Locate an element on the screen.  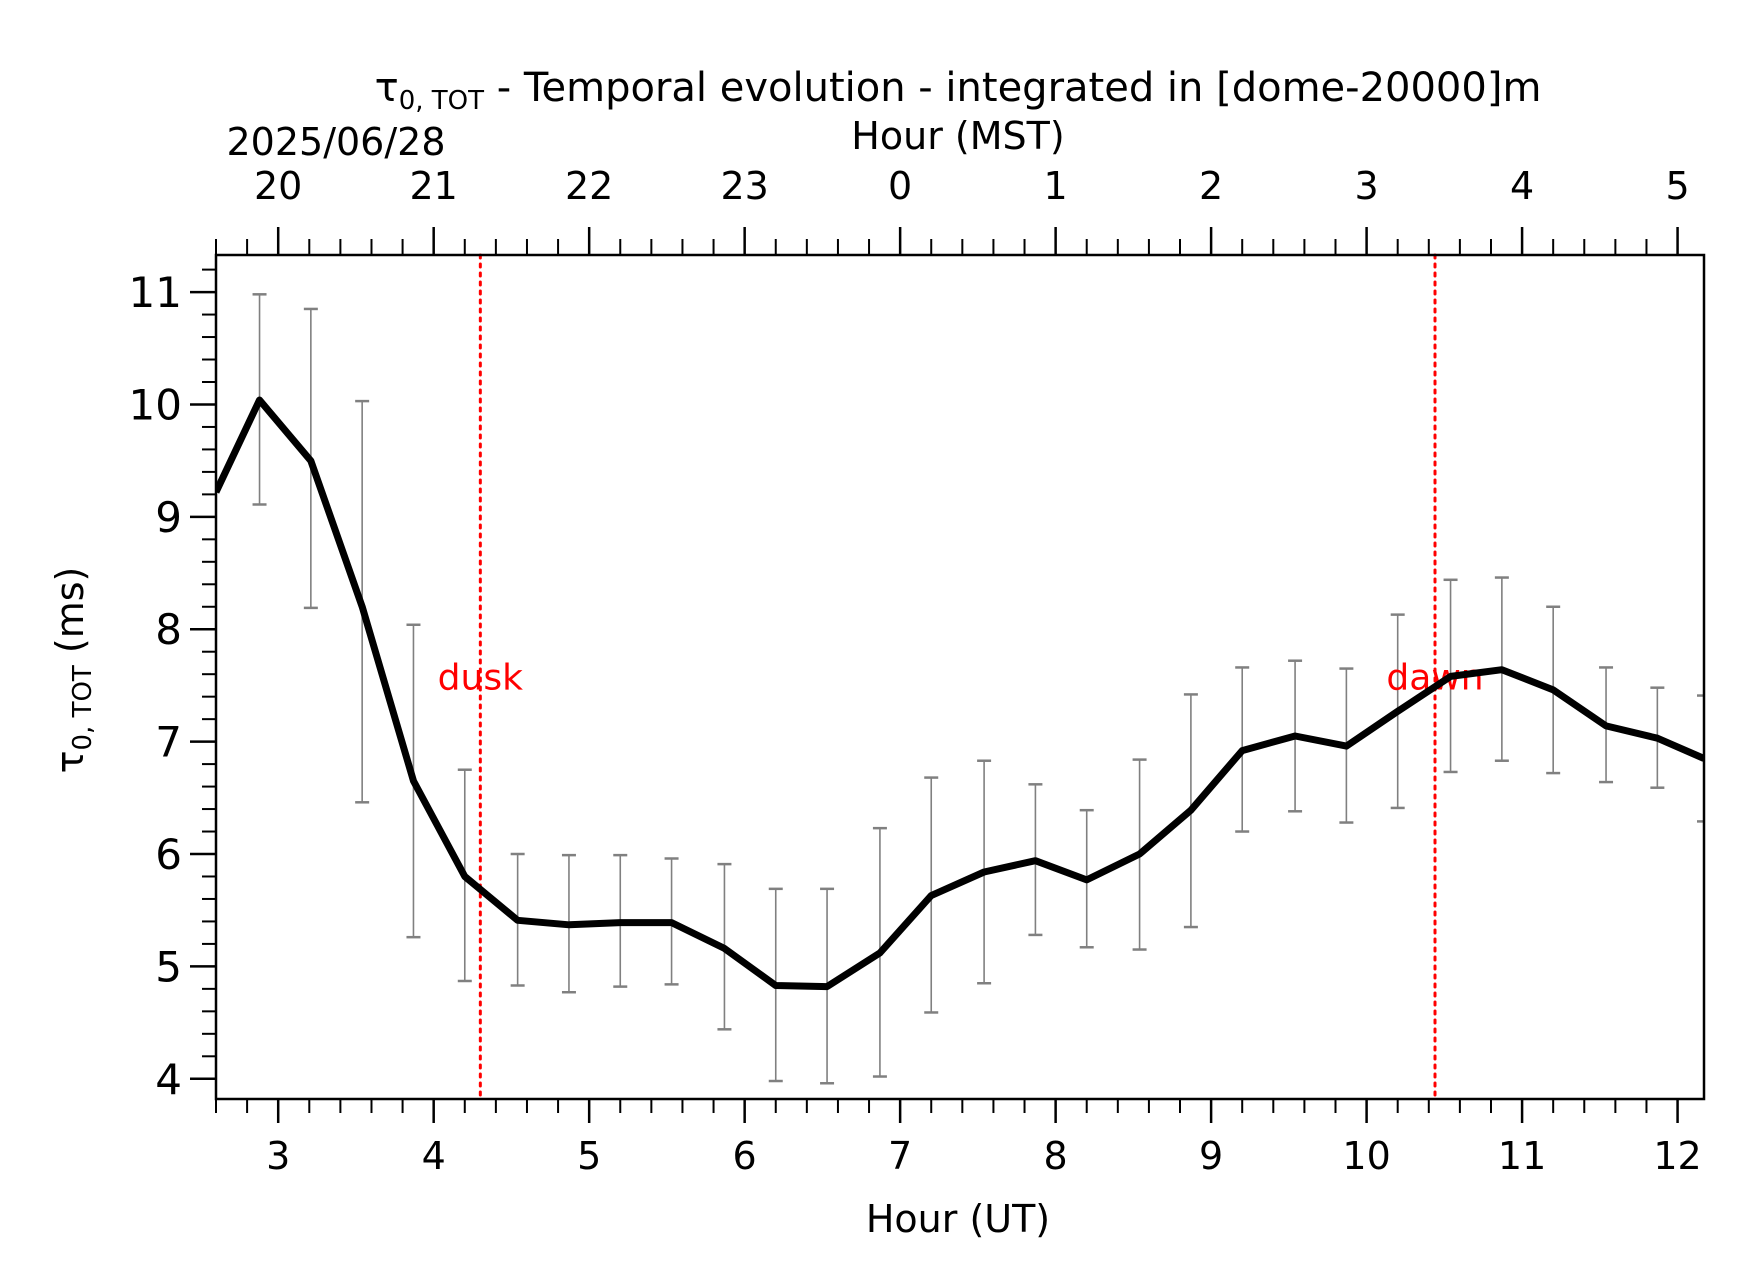
x2-tick-label: 5 is located at coordinates (1677, 186).